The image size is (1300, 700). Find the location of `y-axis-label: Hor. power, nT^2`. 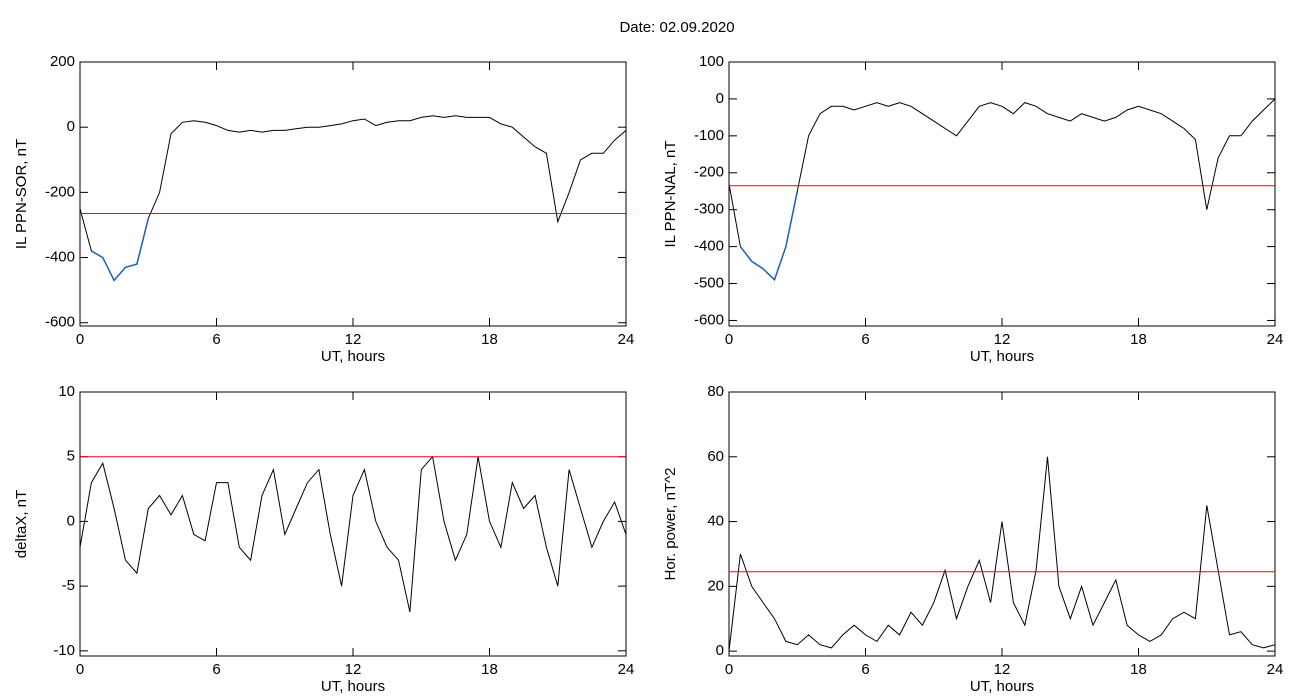

y-axis-label: Hor. power, nT^2 is located at coordinates (670, 524).